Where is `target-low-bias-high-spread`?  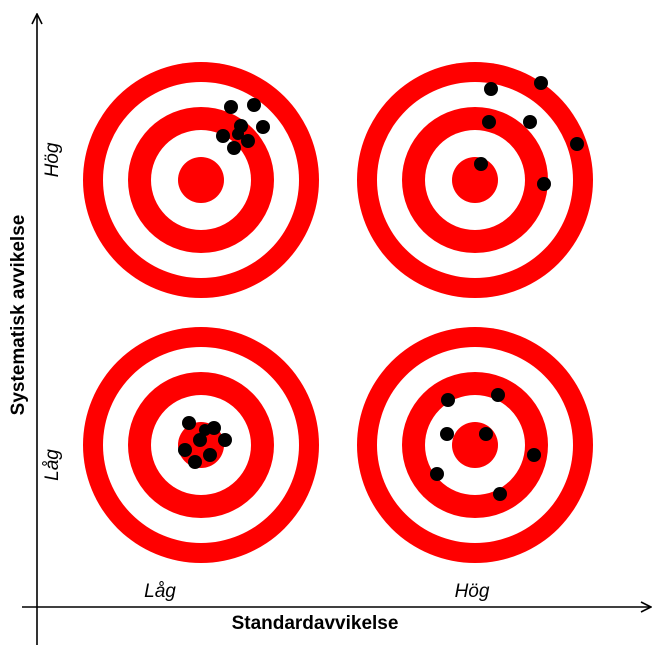
target-low-bias-high-spread is located at coordinates (475, 445).